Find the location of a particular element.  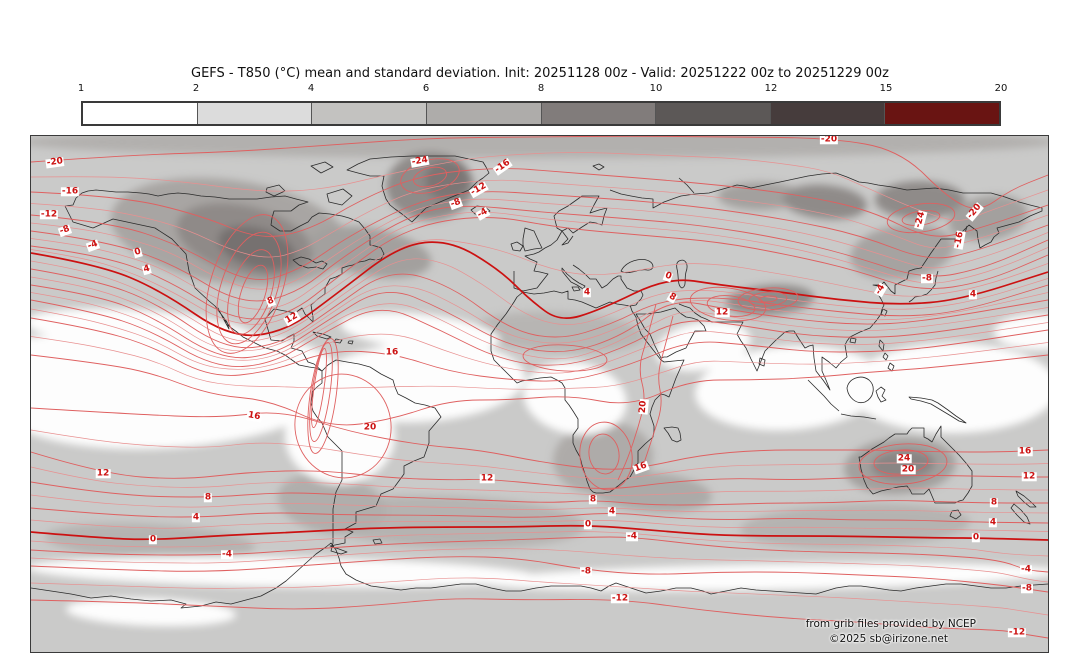

colorbar-tick: 8 is located at coordinates (541, 88).